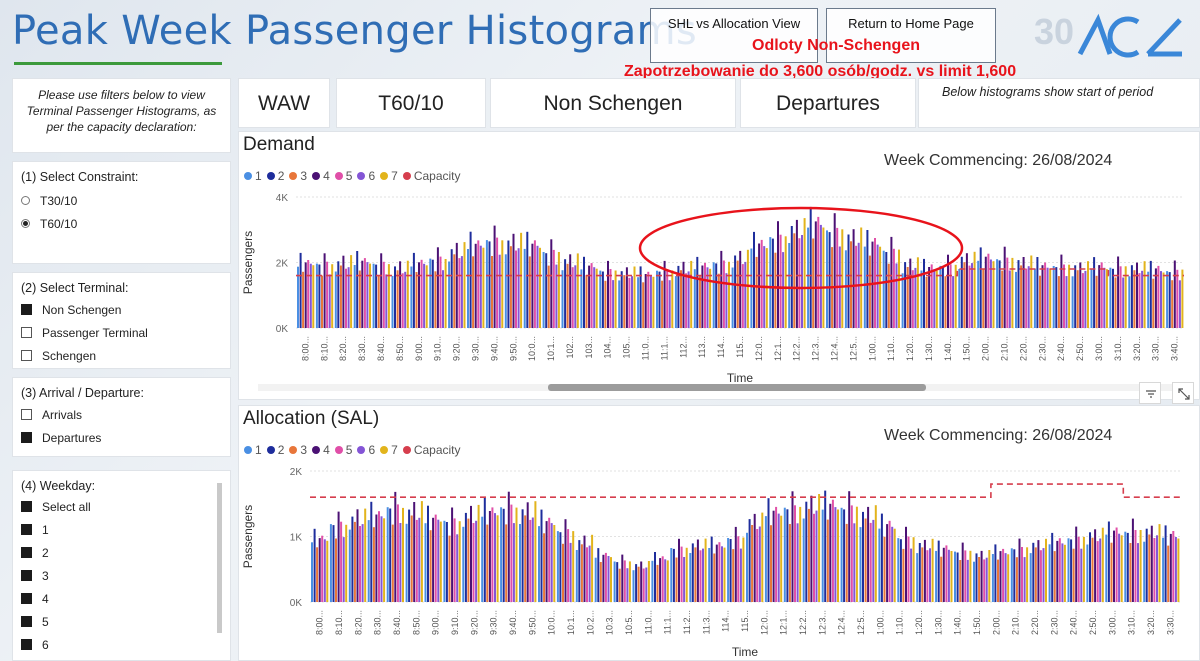  I want to click on checkbox-empty-icon, so click(26, 355).